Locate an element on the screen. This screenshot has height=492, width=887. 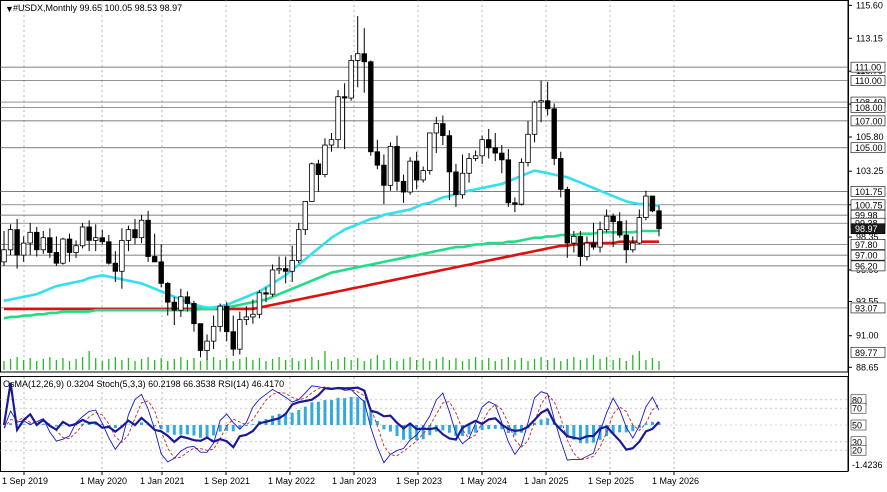
price-label-text: 101.75 is located at coordinates (869, 192).